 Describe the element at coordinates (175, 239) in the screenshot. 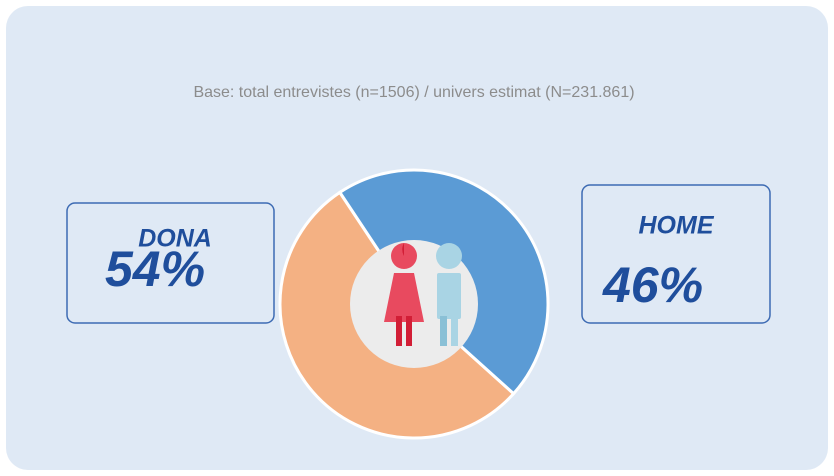

I see `category-label: DONA` at that location.